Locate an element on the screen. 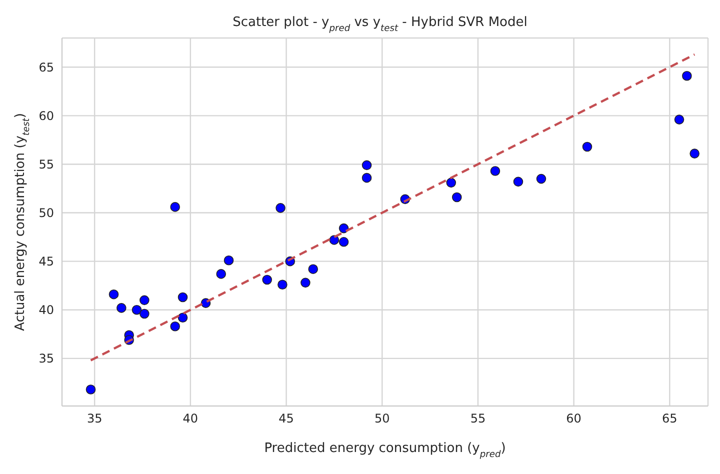 The width and height of the screenshot is (720, 474). x-axis-title: Predicted energy consumption (y$_{pred}$) is located at coordinates (385, 450).